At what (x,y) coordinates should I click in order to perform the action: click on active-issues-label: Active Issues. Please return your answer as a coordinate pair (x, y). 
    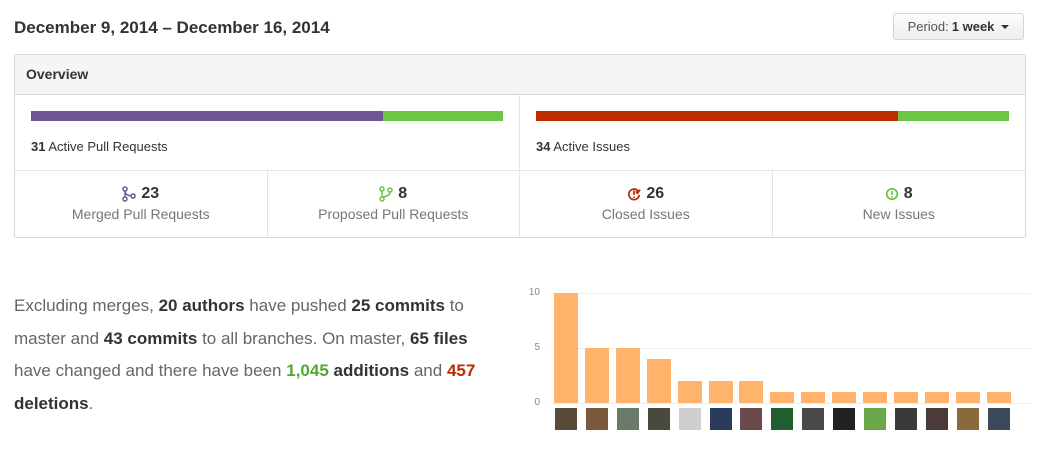
    Looking at the image, I should click on (591, 146).